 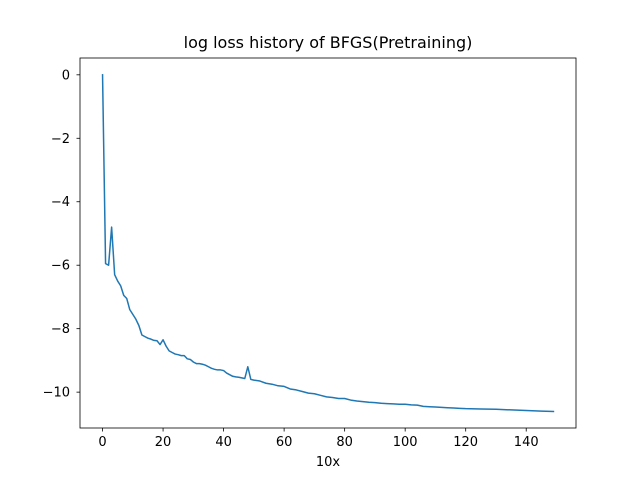 What do you see at coordinates (60, 329) in the screenshot?
I see `y-tick-label: −8` at bounding box center [60, 329].